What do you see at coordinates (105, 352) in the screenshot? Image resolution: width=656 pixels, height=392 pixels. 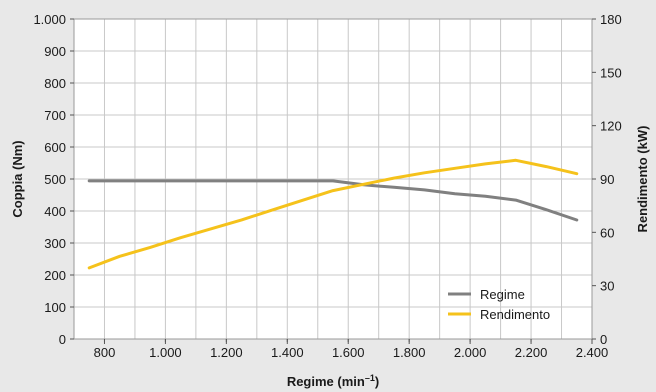 I see `x-tick-label: 800` at bounding box center [105, 352].